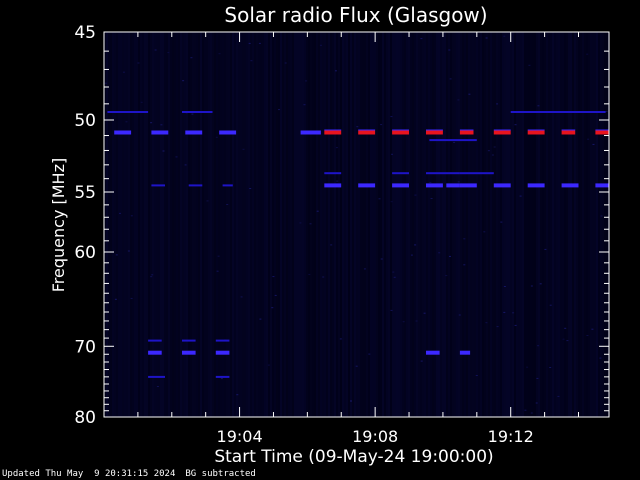 Image resolution: width=640 pixels, height=480 pixels. What do you see at coordinates (85, 193) in the screenshot?
I see `y-tick-label: 55` at bounding box center [85, 193].